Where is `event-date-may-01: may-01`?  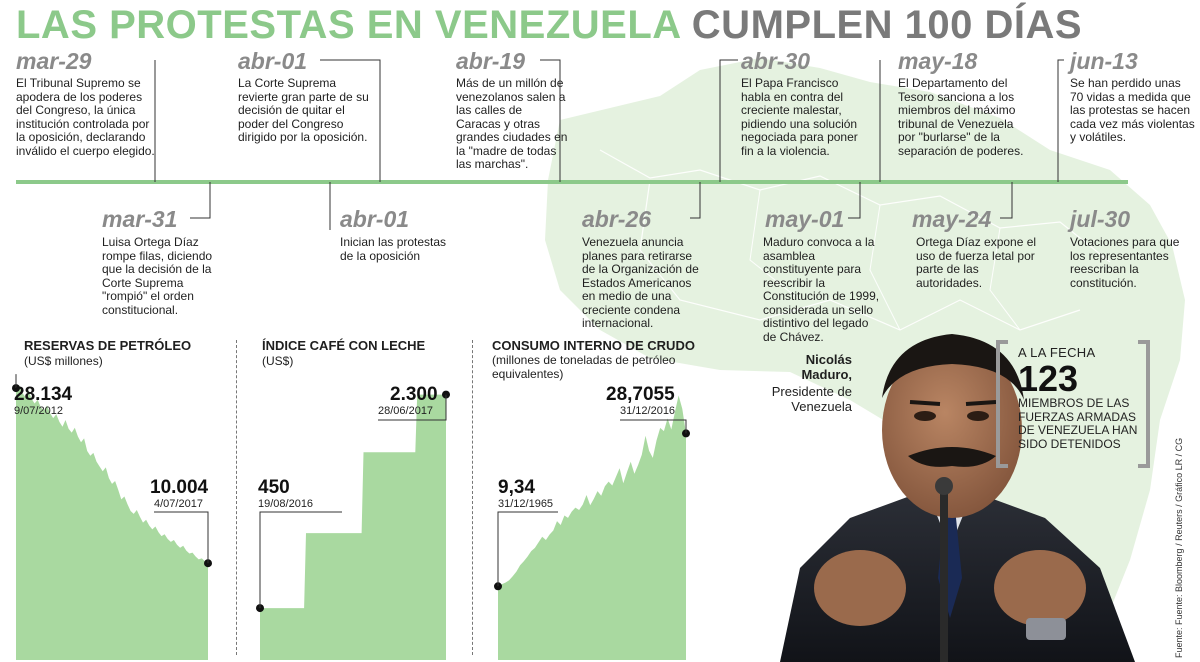
event-date-may-01: may-01 is located at coordinates (805, 219).